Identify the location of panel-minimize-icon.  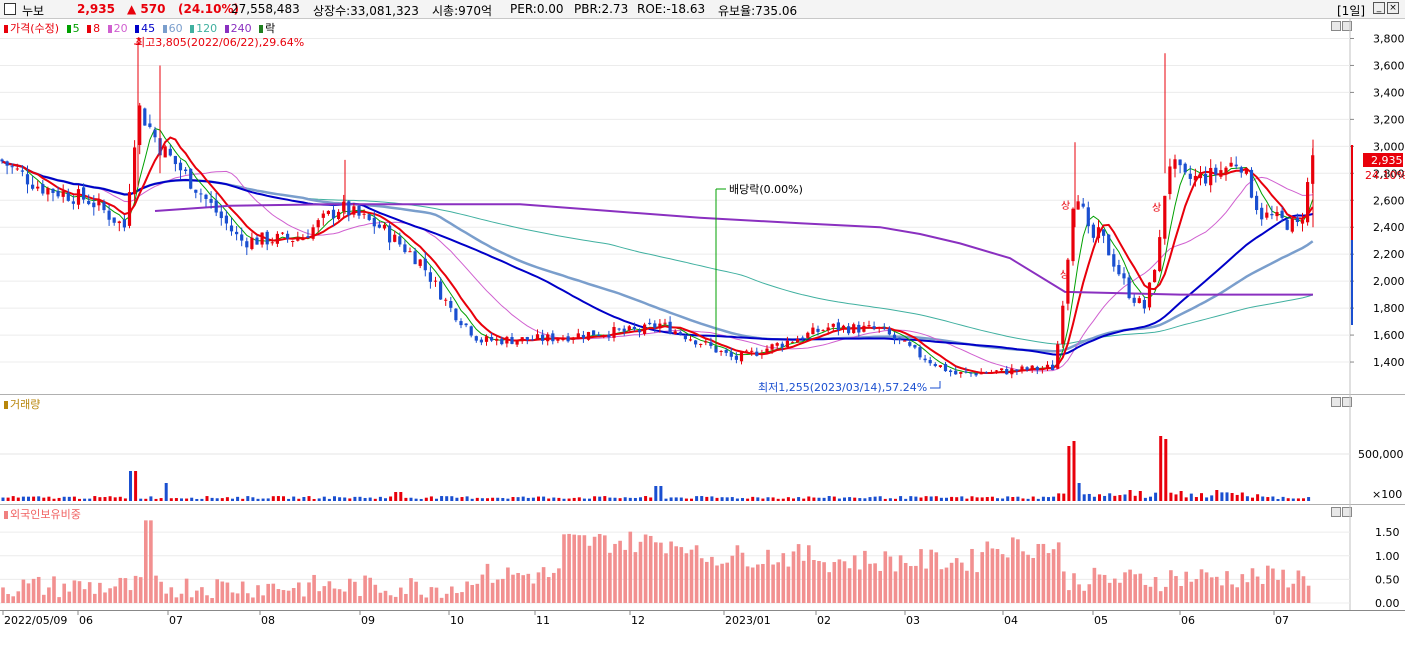
(1336, 26).